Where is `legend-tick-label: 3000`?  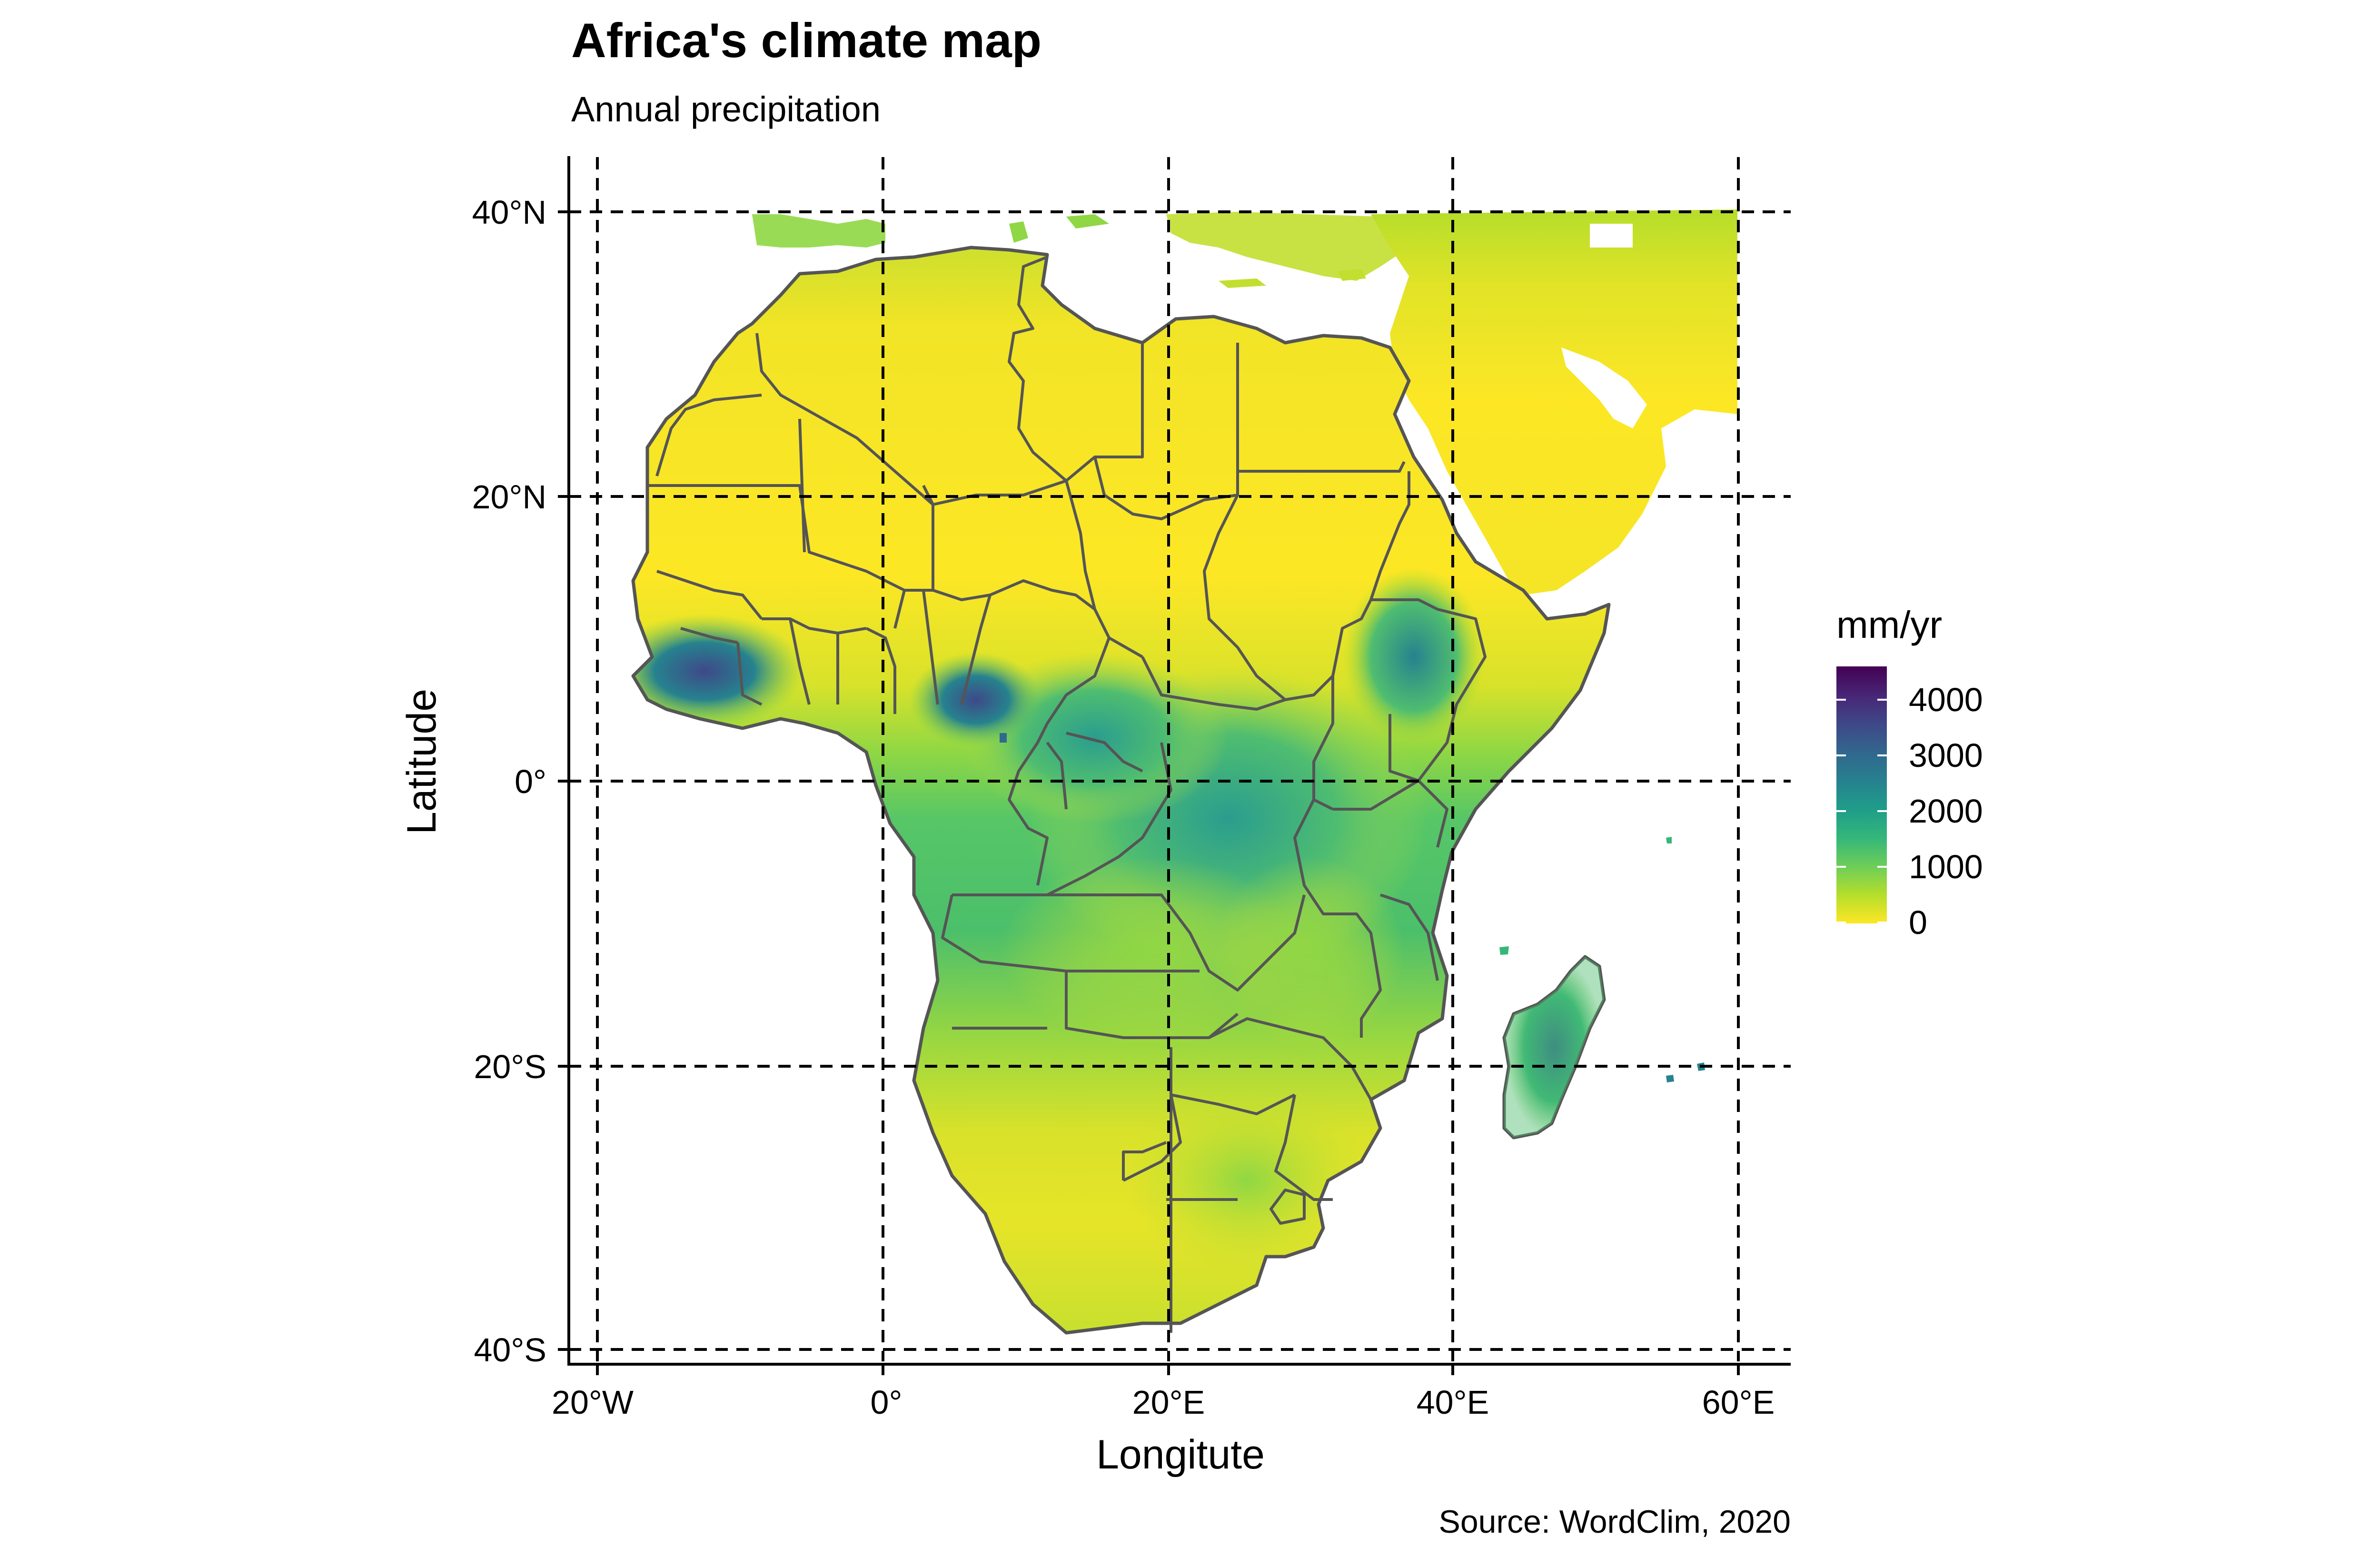 legend-tick-label: 3000 is located at coordinates (1946, 755).